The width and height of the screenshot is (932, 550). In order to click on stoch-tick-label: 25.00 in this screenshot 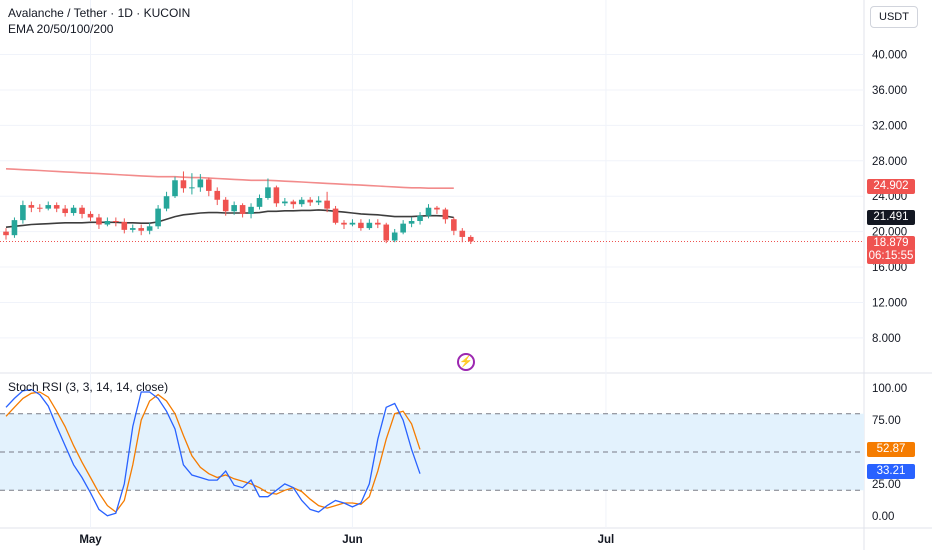, I will do `click(886, 485)`.